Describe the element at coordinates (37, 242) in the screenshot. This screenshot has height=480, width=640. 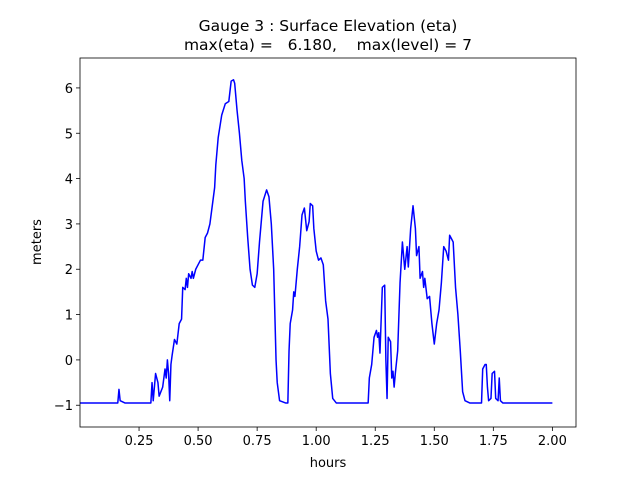
I see `y-axis-label: meters` at that location.